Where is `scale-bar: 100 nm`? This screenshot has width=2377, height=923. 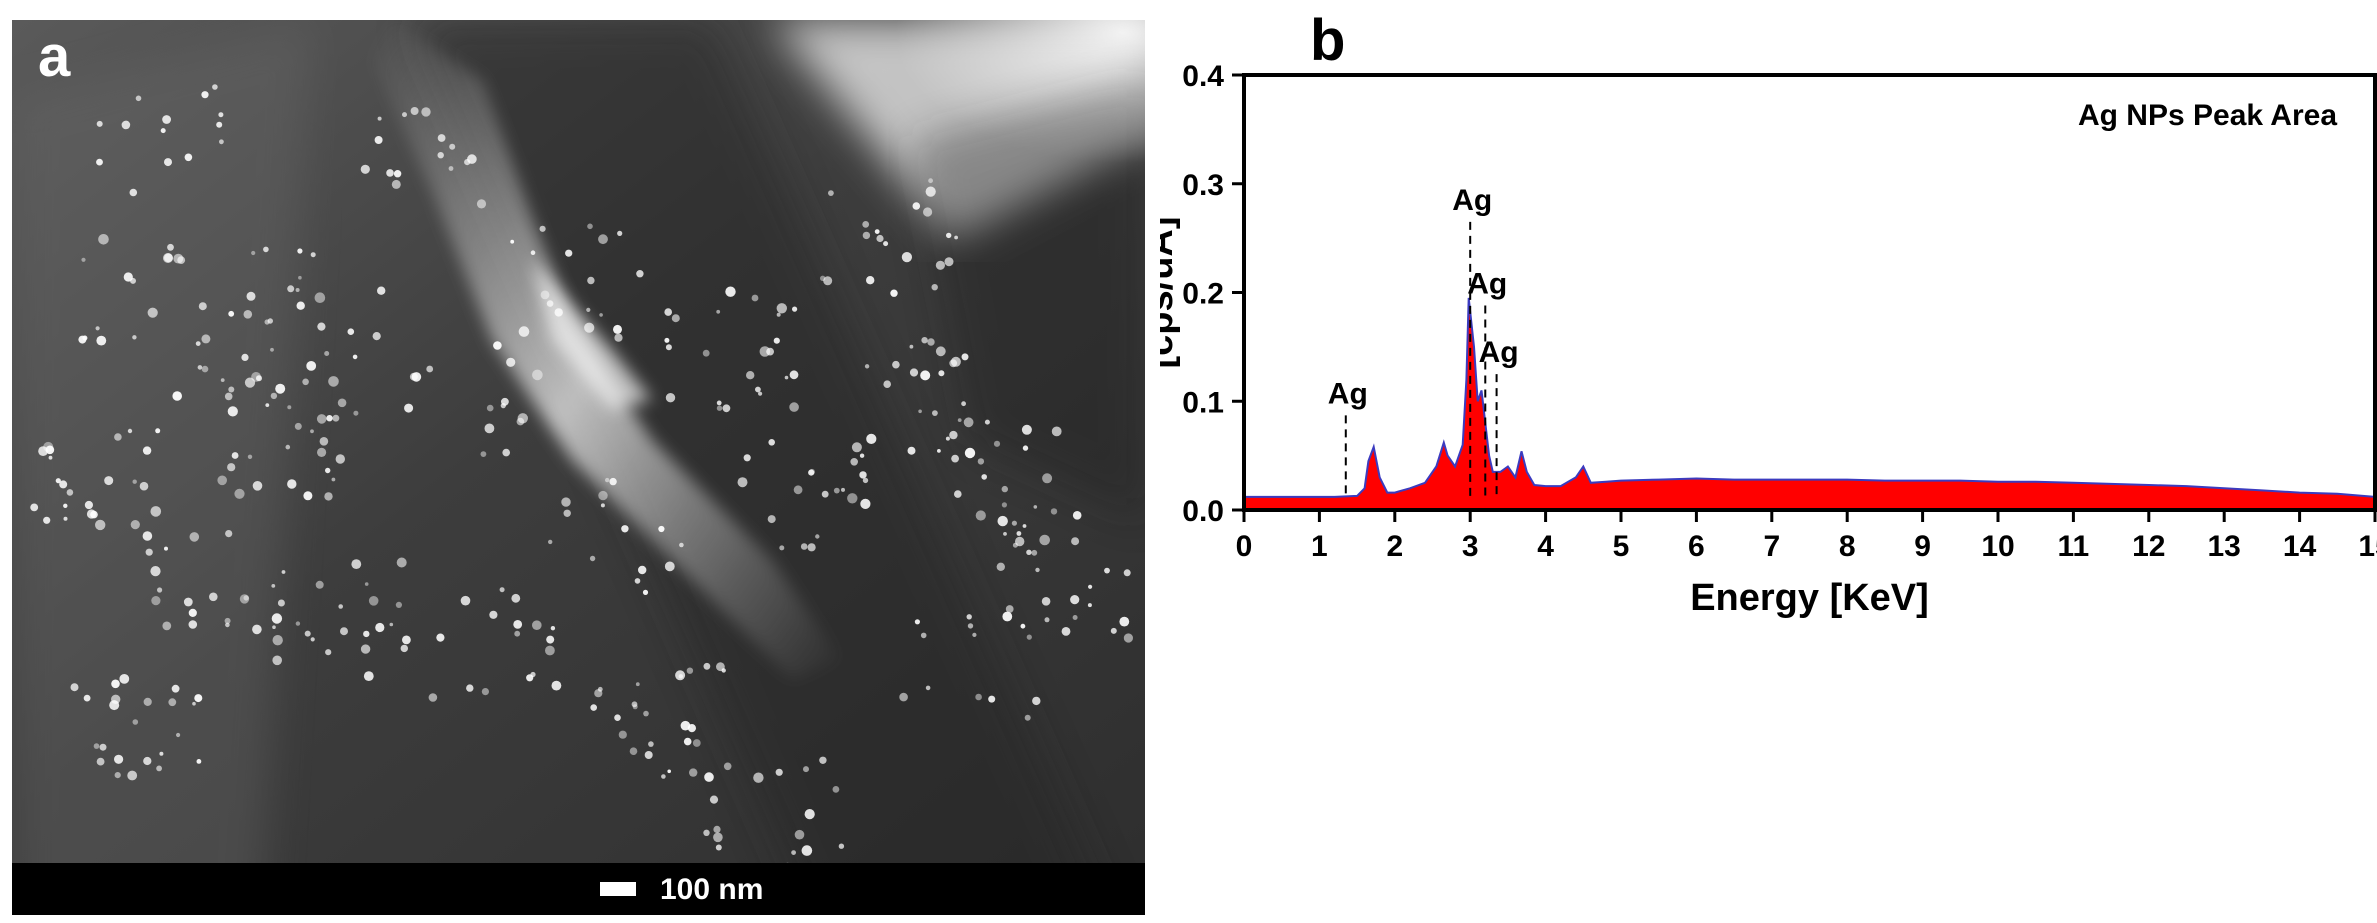
scale-bar: 100 nm is located at coordinates (578, 889).